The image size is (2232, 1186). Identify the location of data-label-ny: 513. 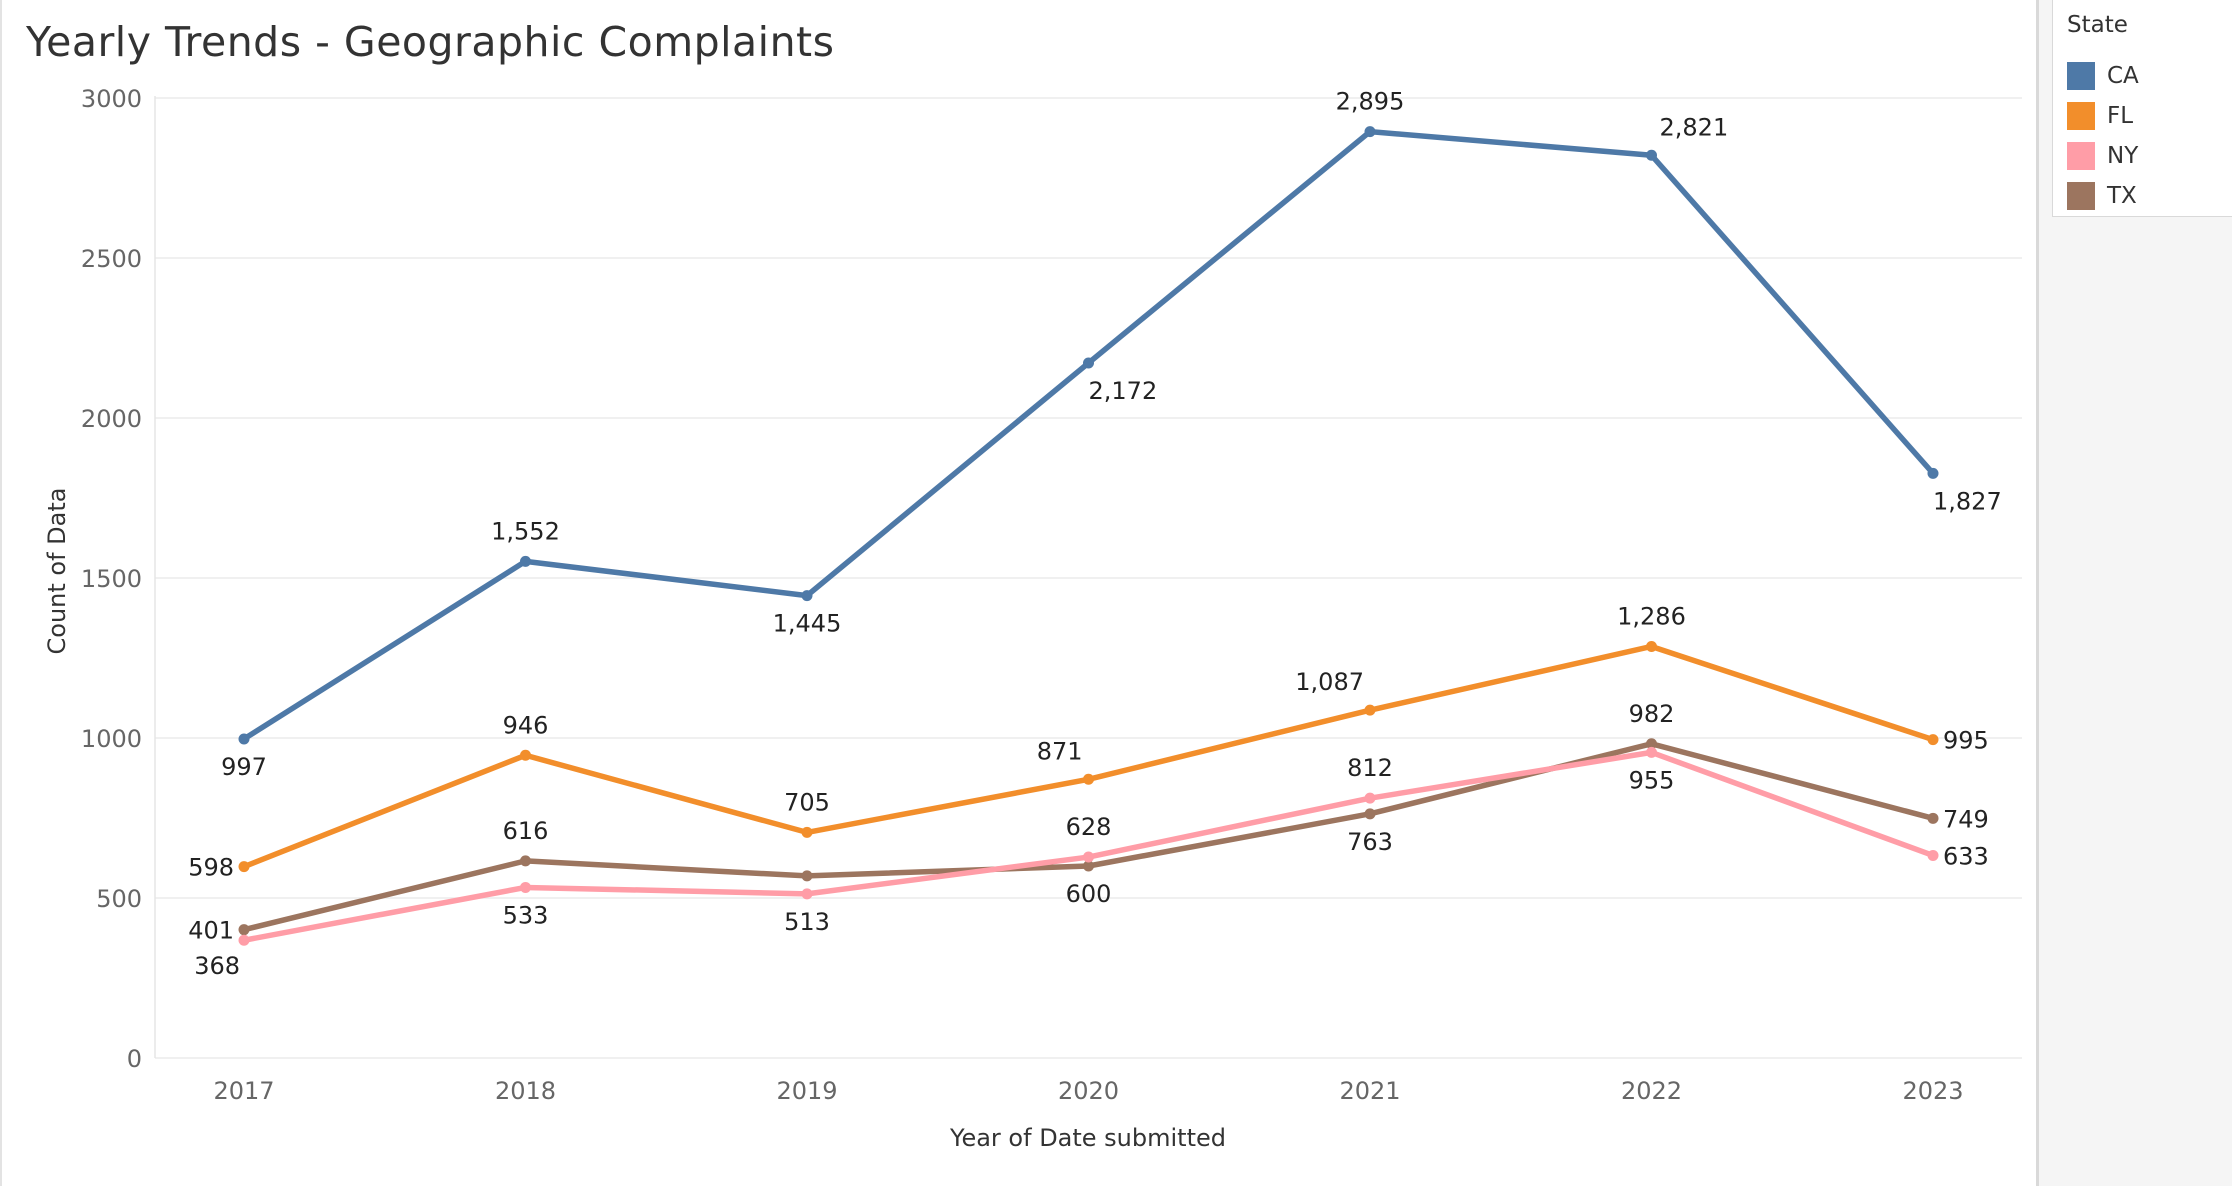
(807, 922).